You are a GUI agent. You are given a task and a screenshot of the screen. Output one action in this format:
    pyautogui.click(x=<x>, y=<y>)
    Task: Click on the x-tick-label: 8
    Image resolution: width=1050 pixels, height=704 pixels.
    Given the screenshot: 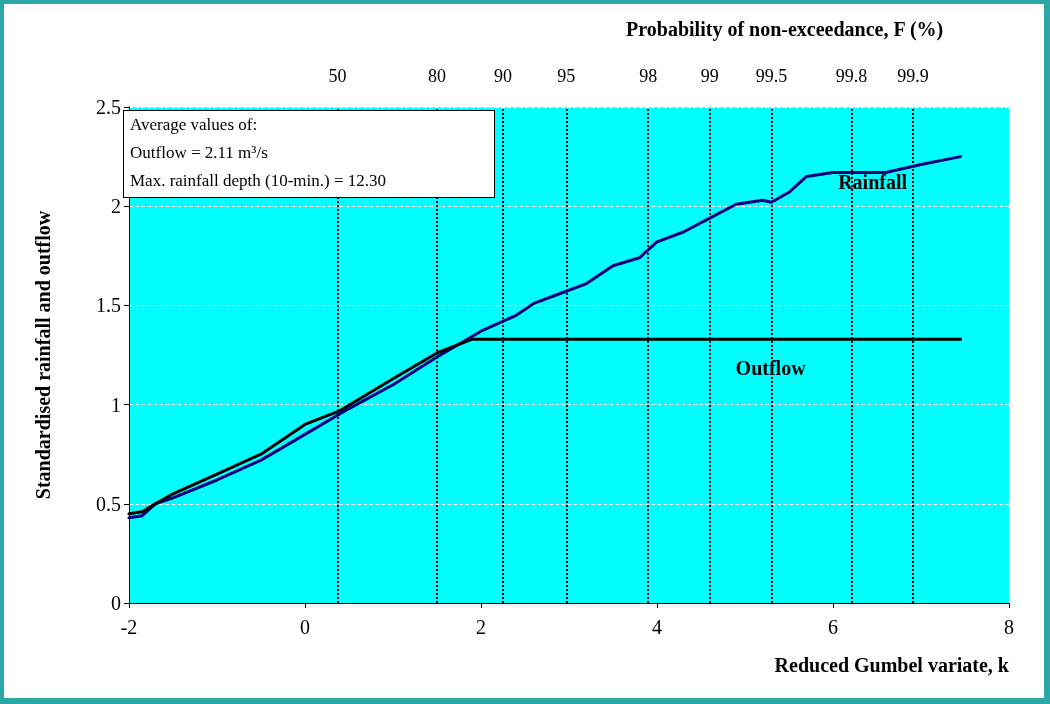 What is the action you would take?
    pyautogui.click(x=1009, y=627)
    